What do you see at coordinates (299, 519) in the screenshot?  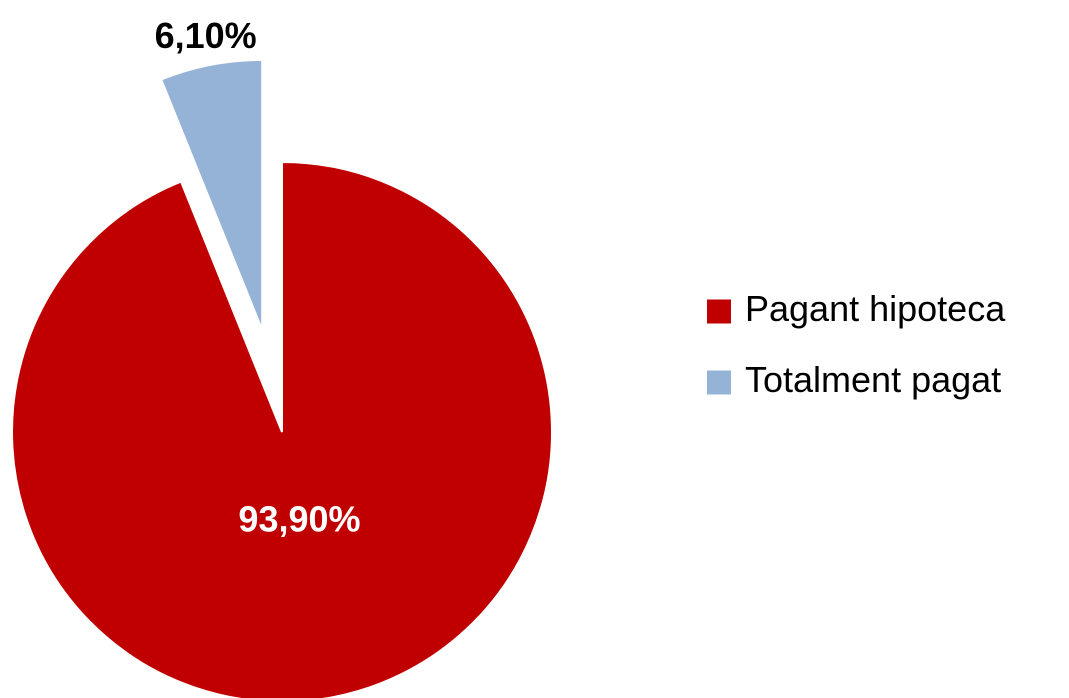 I see `data-label: 93,90%` at bounding box center [299, 519].